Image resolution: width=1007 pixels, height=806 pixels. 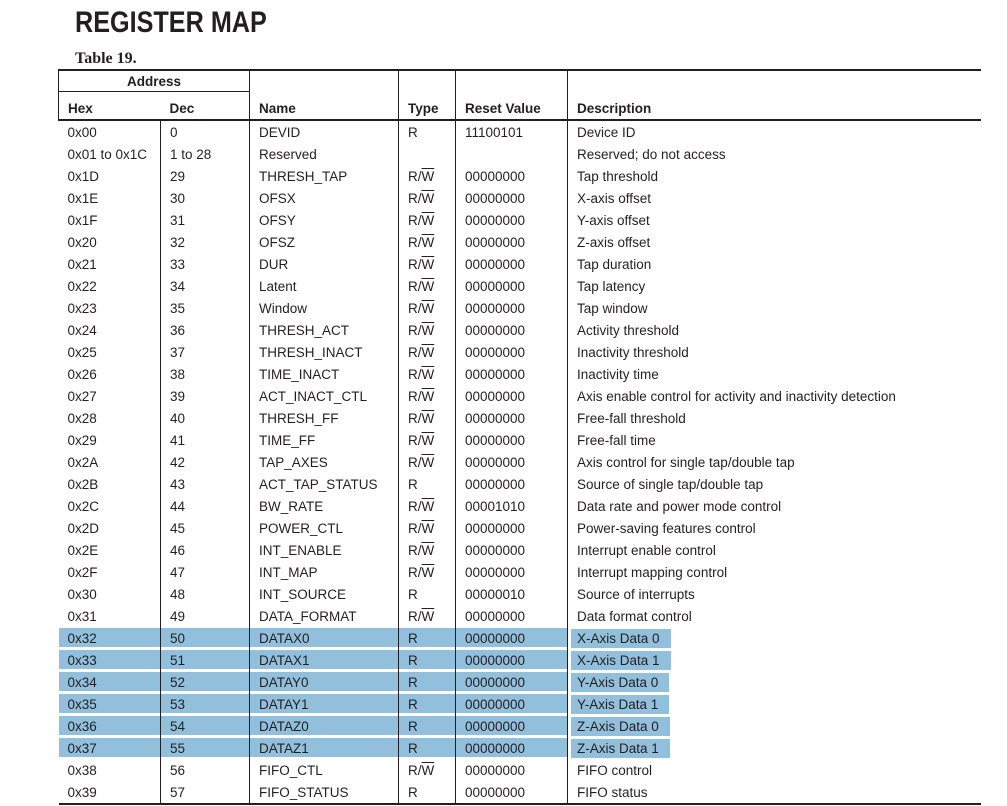 What do you see at coordinates (82, 308) in the screenshot?
I see `hex-cell: 0x23` at bounding box center [82, 308].